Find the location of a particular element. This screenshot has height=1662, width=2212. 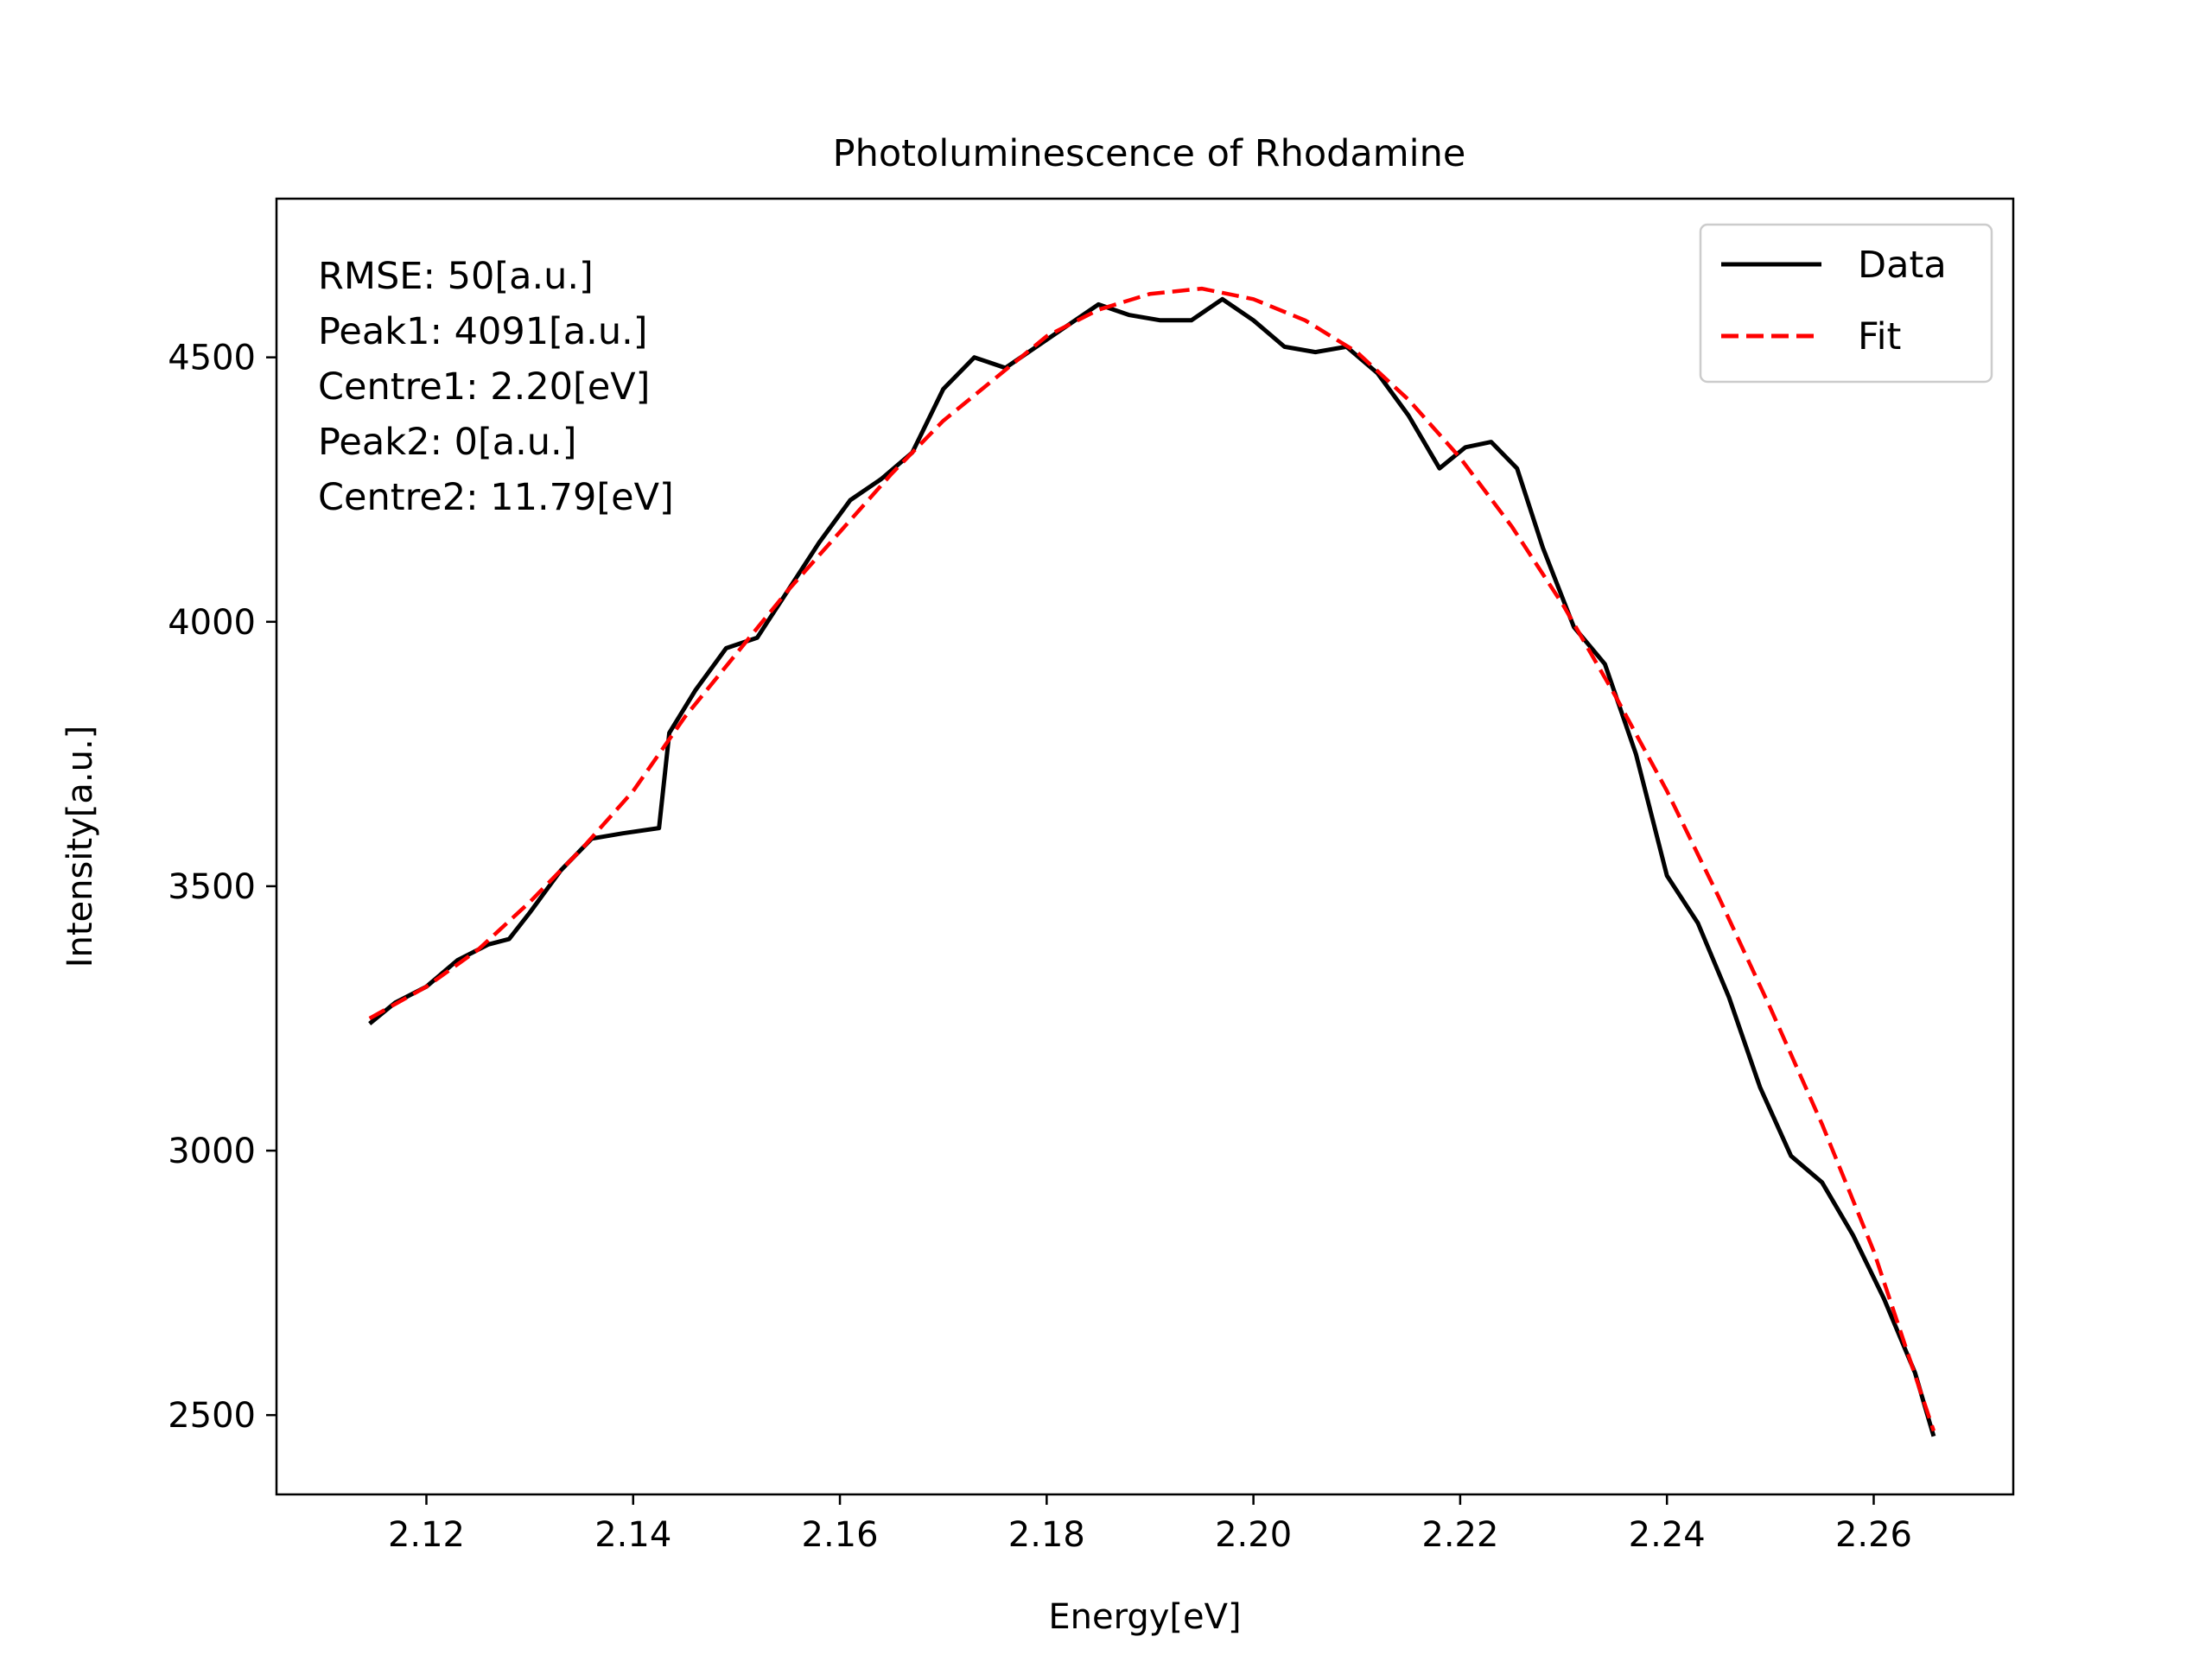

x-tick-label: 2.20 is located at coordinates (1253, 1535).